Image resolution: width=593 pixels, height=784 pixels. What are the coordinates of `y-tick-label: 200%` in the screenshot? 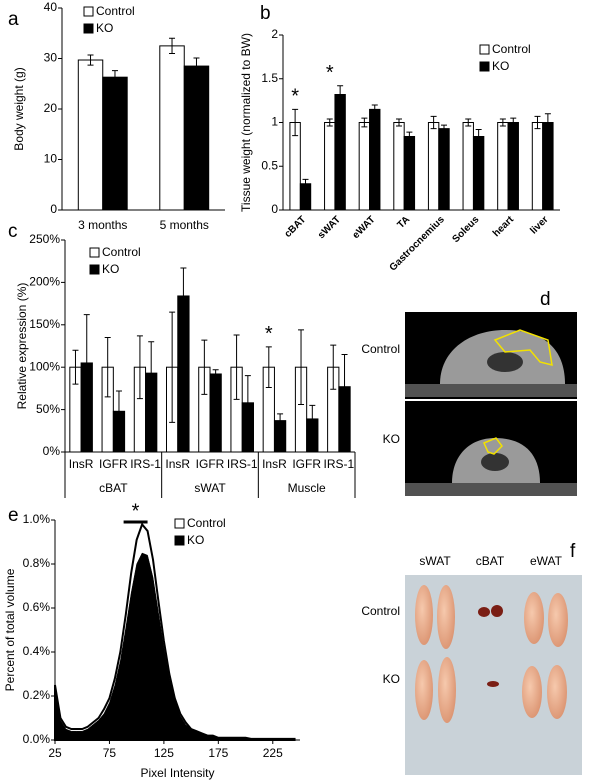 It's located at (44, 282).